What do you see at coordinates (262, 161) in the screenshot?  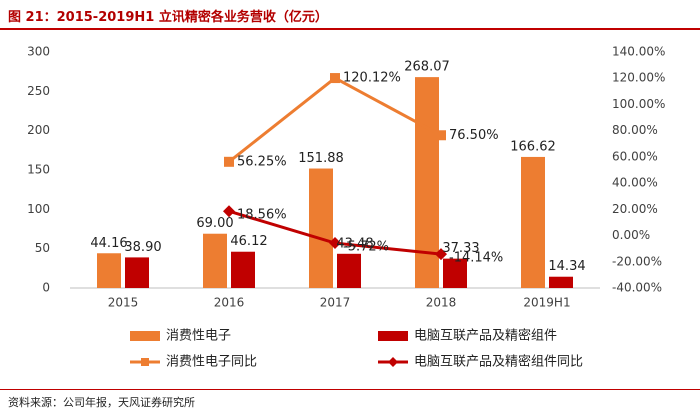 I see `line-data-label: 56.25%` at bounding box center [262, 161].